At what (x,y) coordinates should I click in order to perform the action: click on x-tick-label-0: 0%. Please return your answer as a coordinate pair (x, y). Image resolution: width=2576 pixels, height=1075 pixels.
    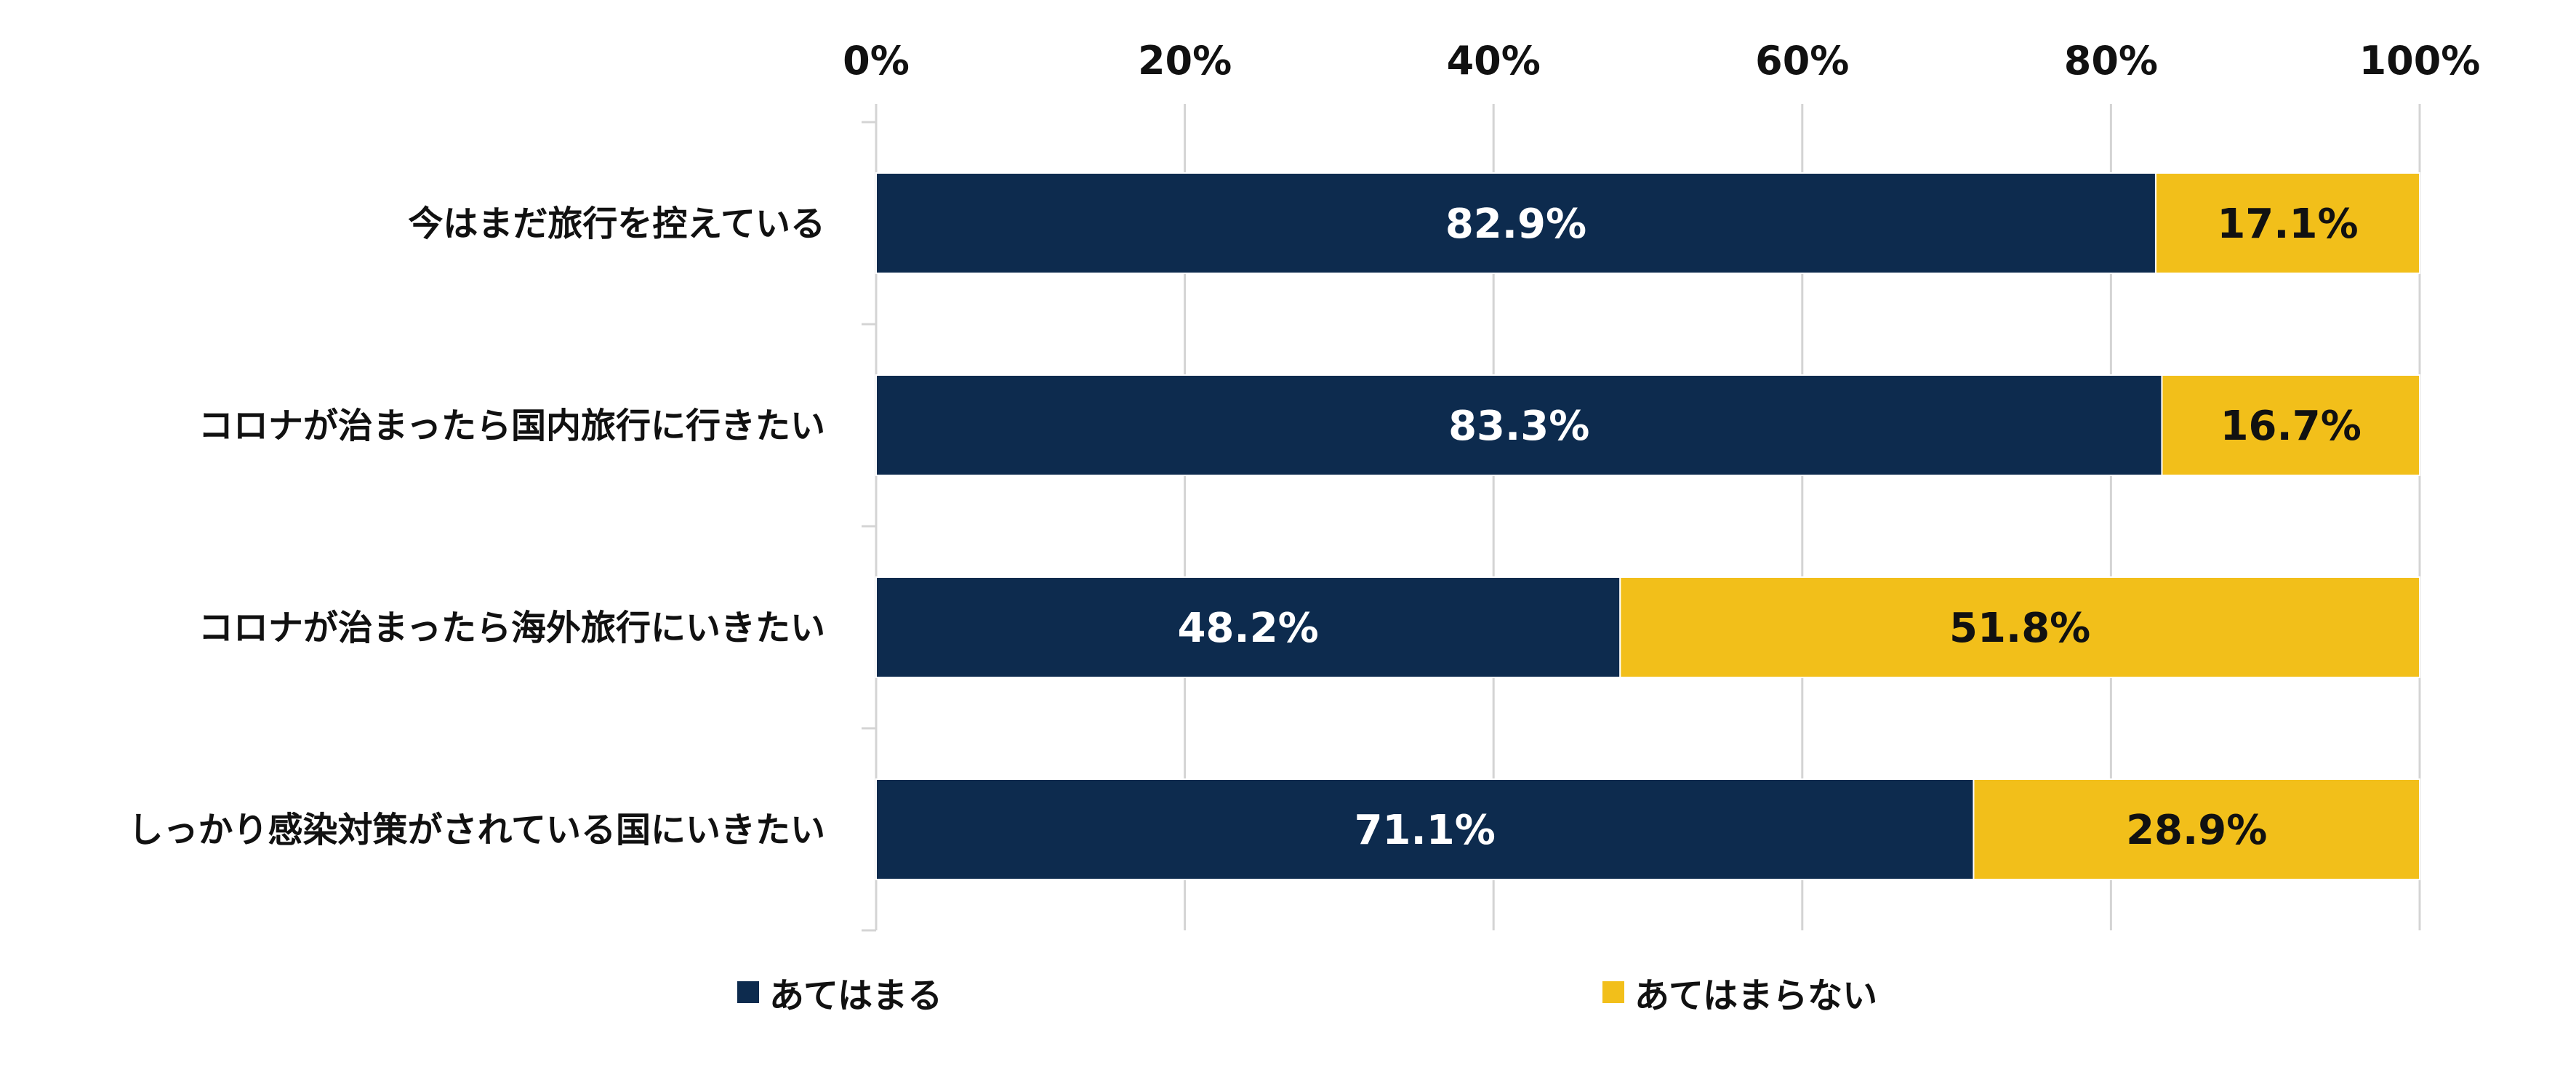
    Looking at the image, I should click on (877, 61).